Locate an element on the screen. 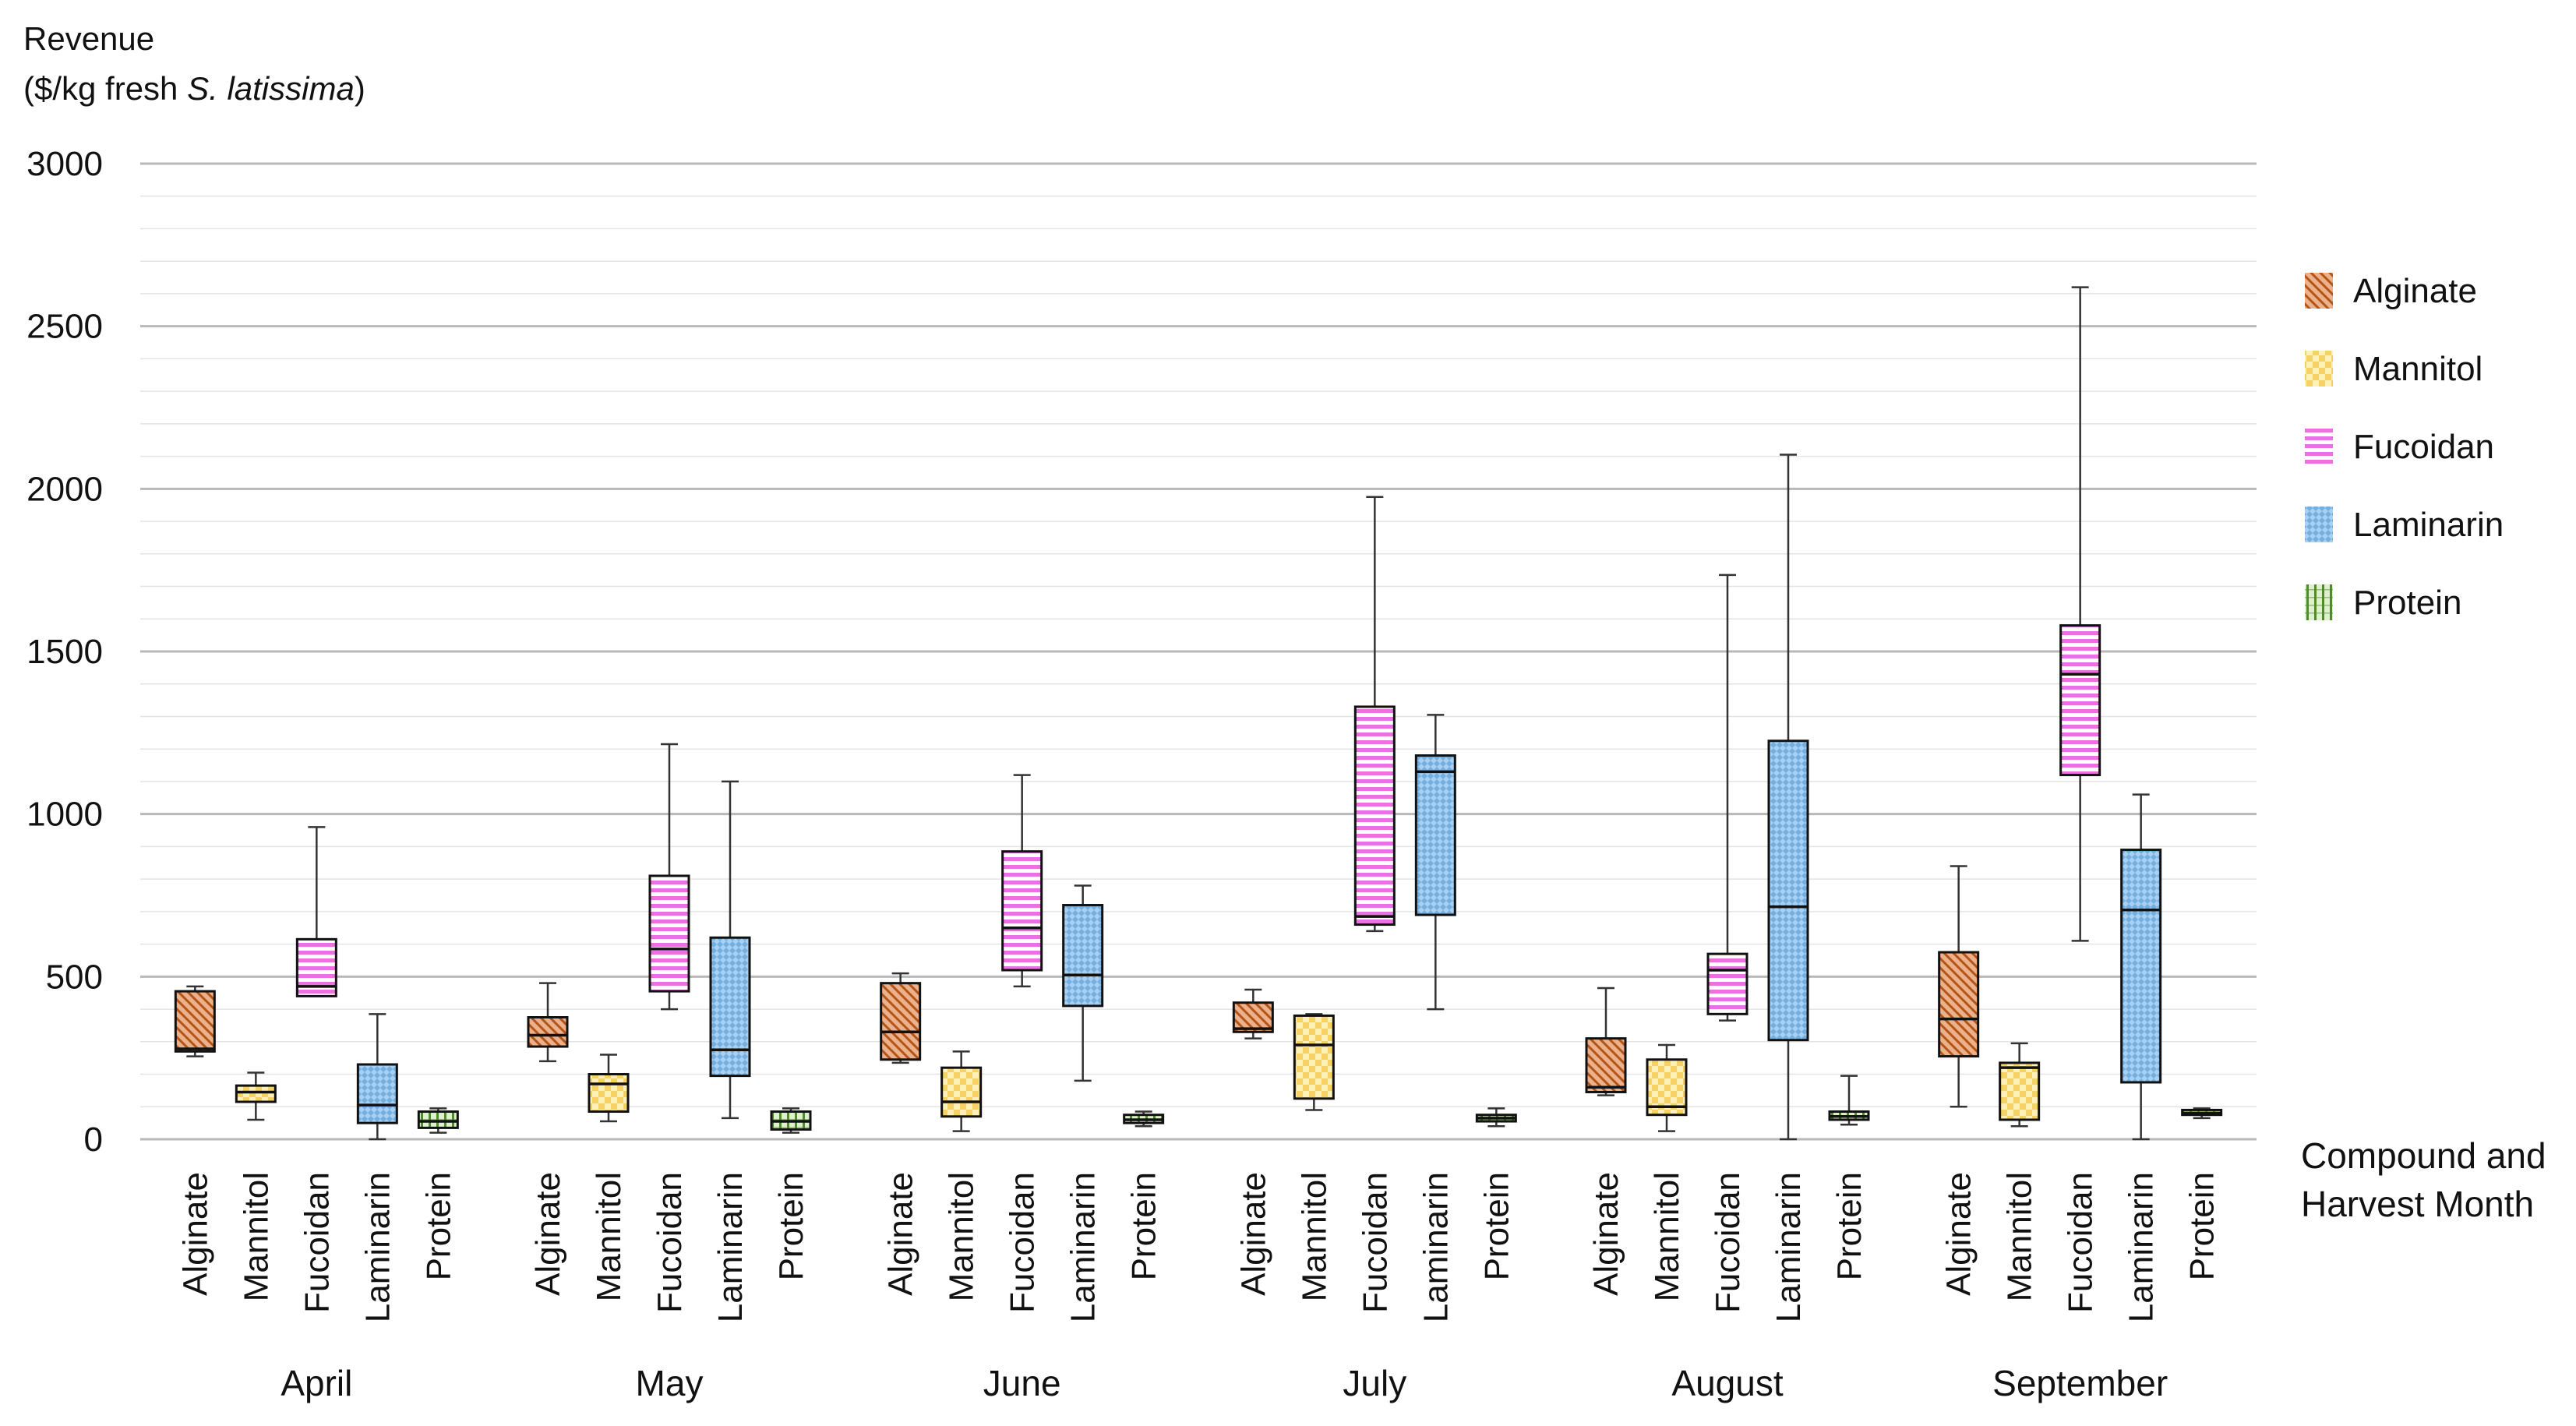 Image resolution: width=2576 pixels, height=1426 pixels. x-tick-label-month: June is located at coordinates (1022, 1383).